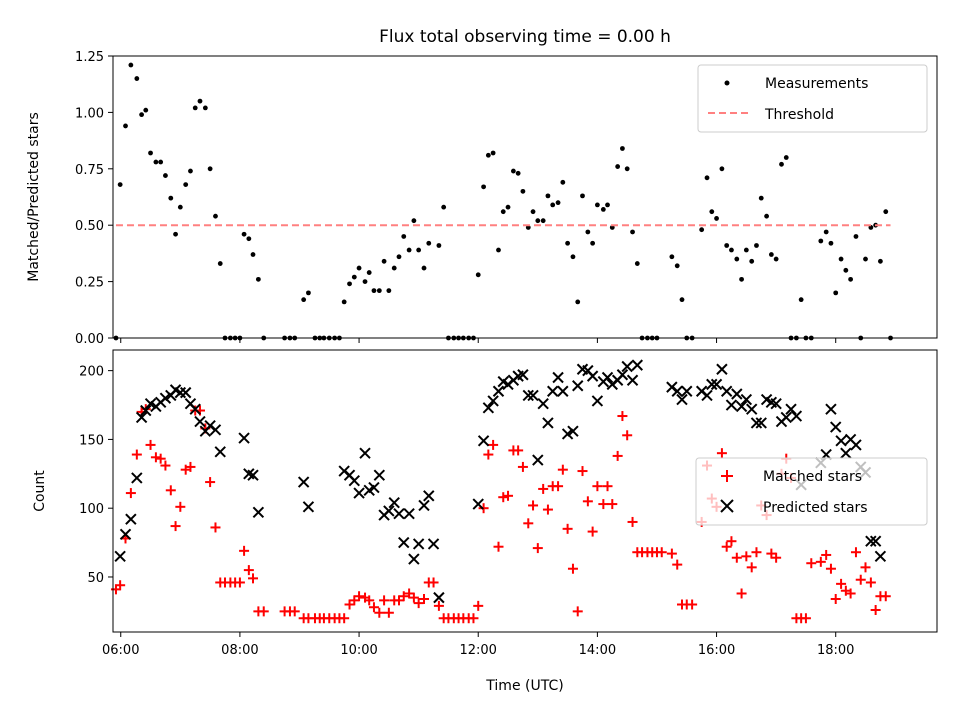 The image size is (960, 720). What do you see at coordinates (477, 650) in the screenshot?
I see `bottom-x-tick-label: 12:00` at bounding box center [477, 650].